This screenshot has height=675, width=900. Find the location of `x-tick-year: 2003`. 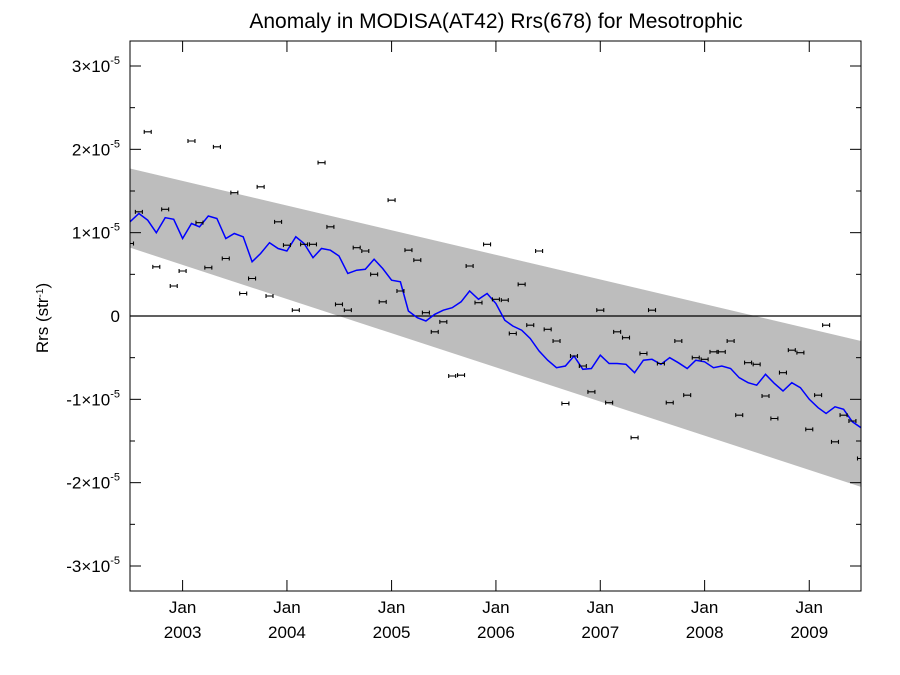

x-tick-year: 2003 is located at coordinates (183, 632).